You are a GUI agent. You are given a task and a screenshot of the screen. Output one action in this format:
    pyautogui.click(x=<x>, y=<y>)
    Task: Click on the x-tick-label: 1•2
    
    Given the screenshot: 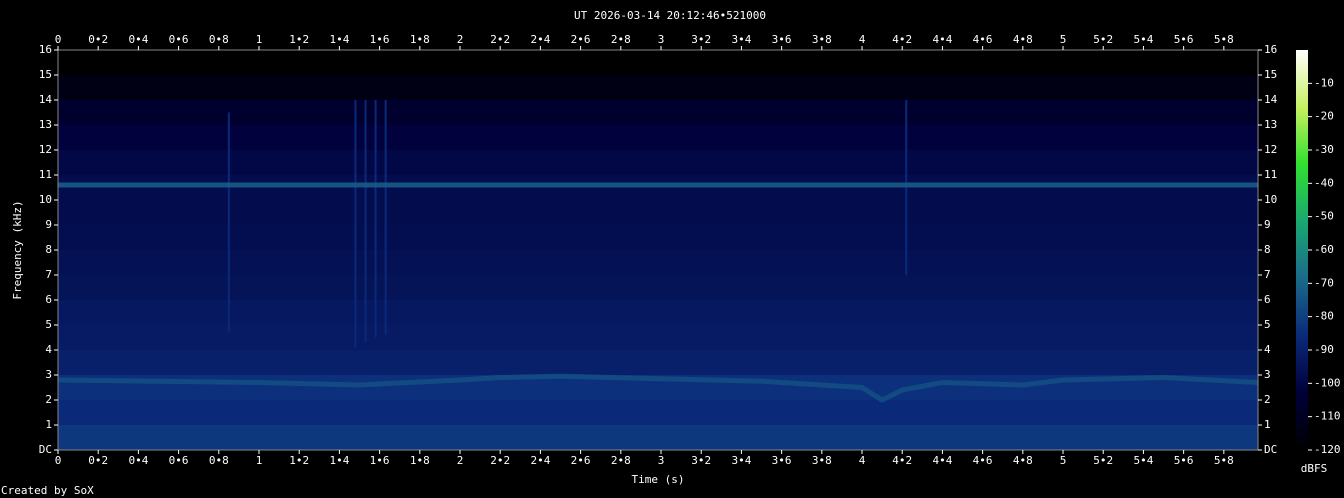 What is the action you would take?
    pyautogui.click(x=299, y=460)
    